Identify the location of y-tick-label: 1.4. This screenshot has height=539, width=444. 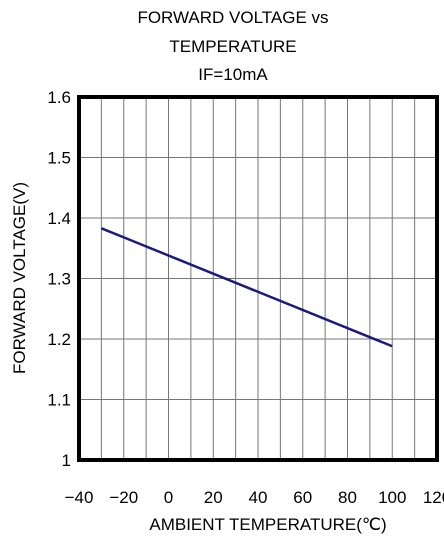
(59, 218).